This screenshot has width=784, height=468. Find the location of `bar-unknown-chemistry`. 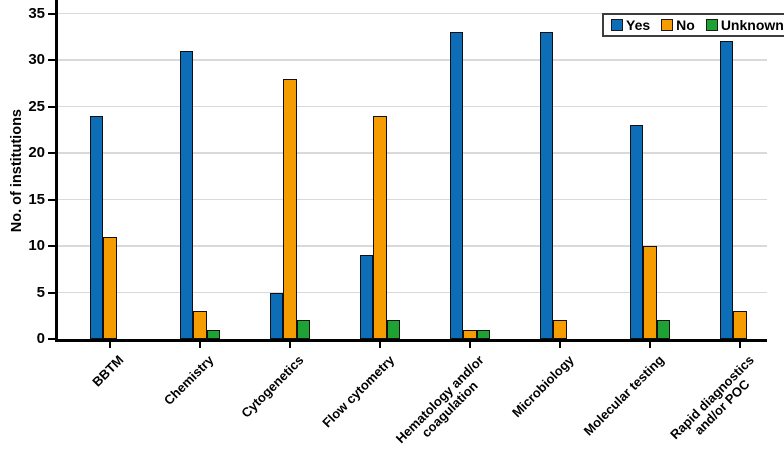

bar-unknown-chemistry is located at coordinates (213, 334).